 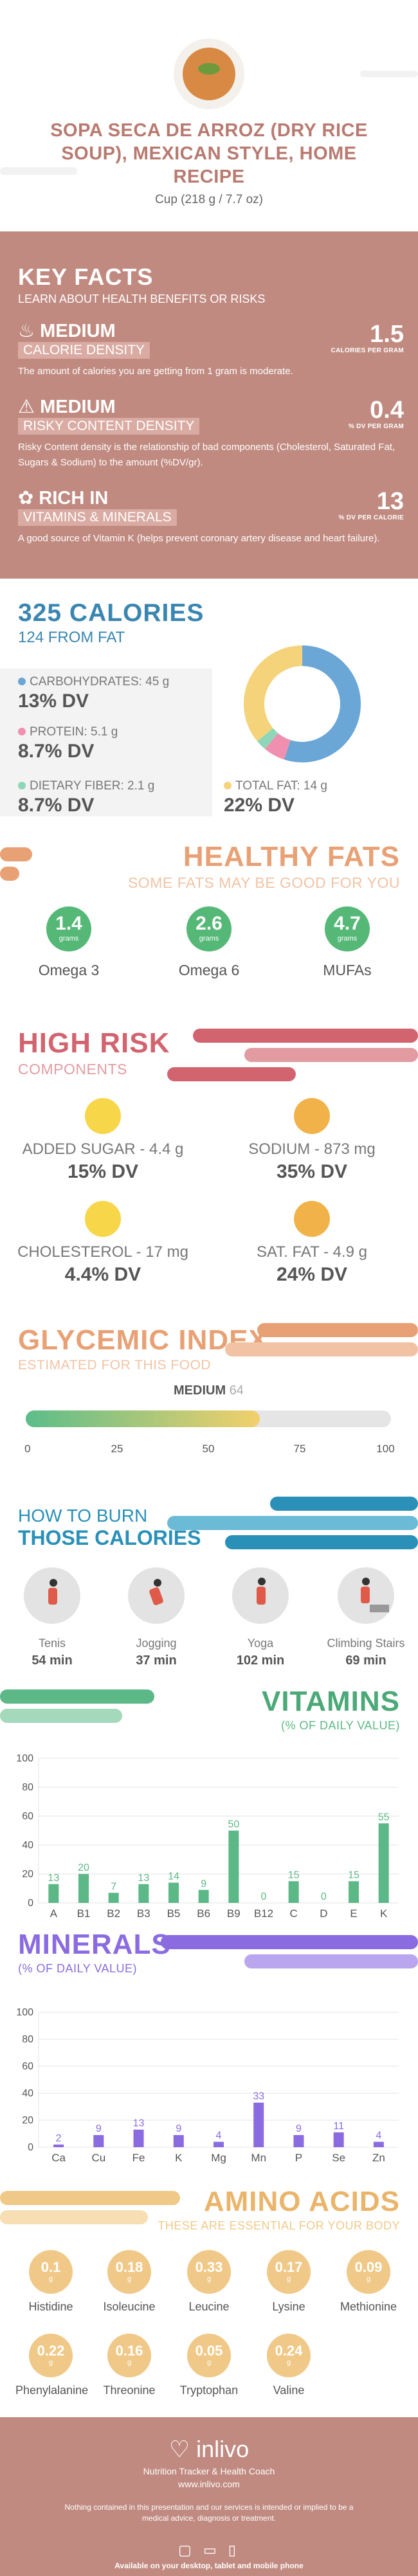 What do you see at coordinates (378, 2158) in the screenshot?
I see `x-tick-label: Zn` at bounding box center [378, 2158].